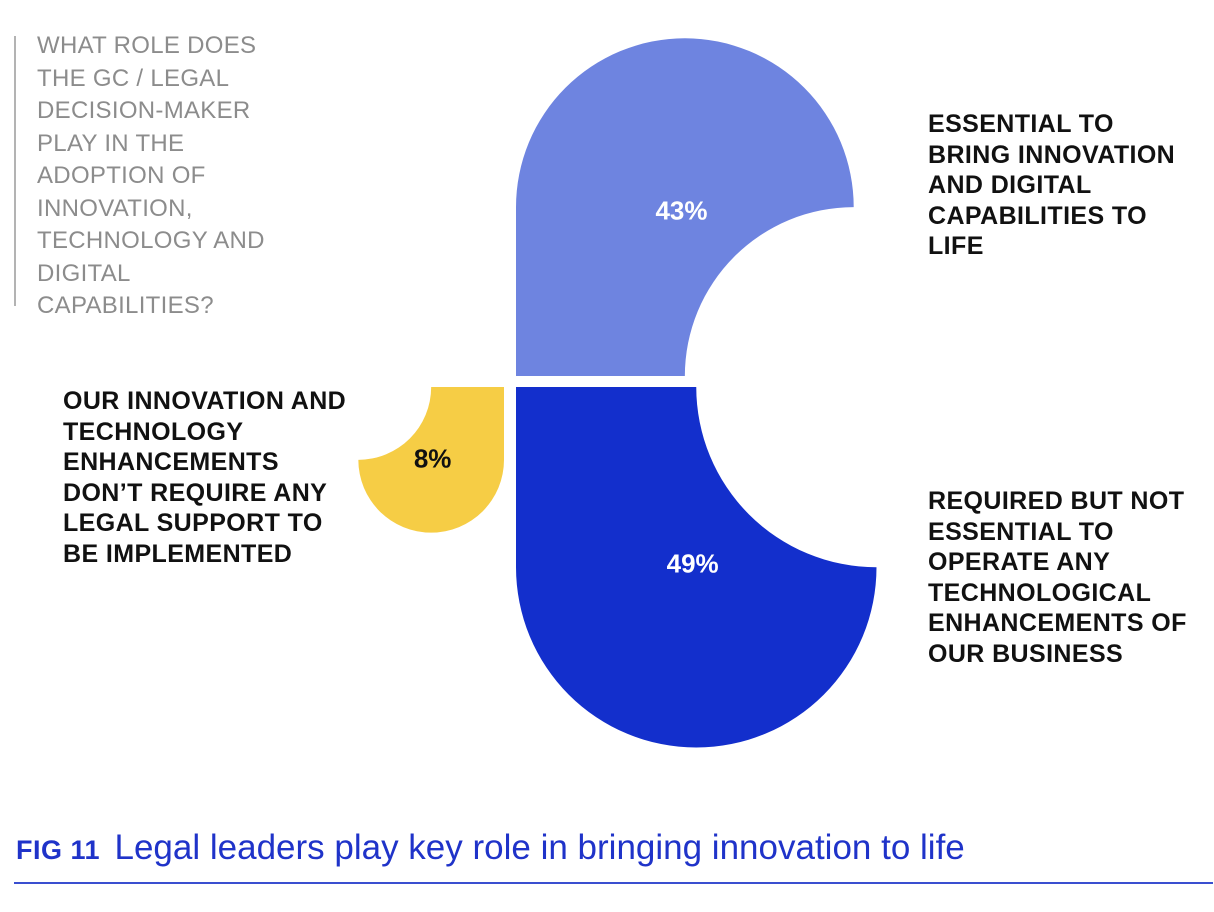 The image size is (1214, 912). What do you see at coordinates (613, 883) in the screenshot?
I see `caption-underline` at bounding box center [613, 883].